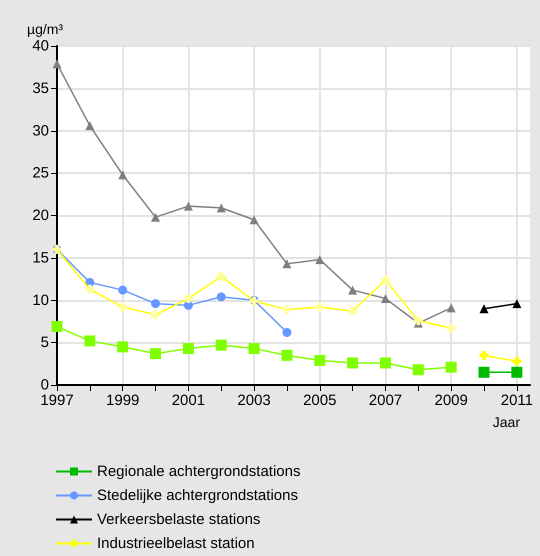 Image resolution: width=540 pixels, height=556 pixels. I want to click on y-tick-label: 5, so click(44, 343).